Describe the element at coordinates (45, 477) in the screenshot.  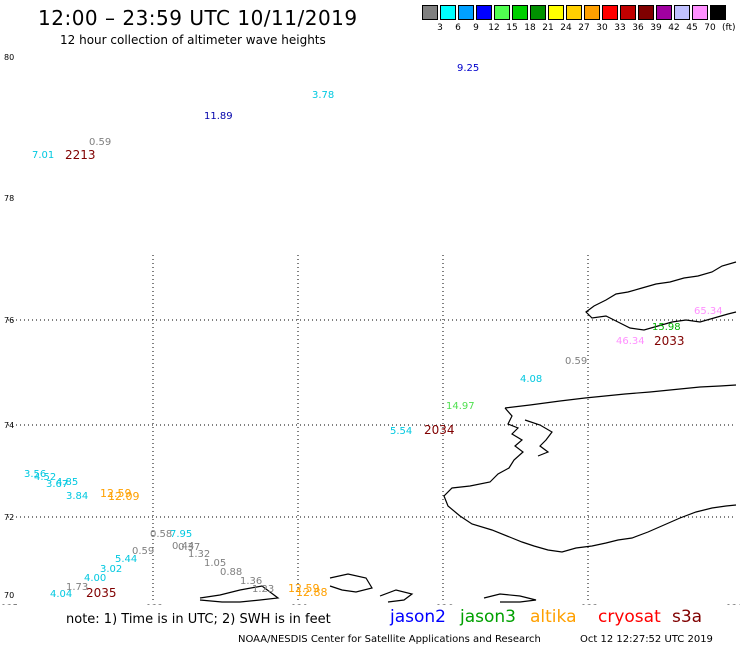
I see `wave-height-label: 4.52` at that location.